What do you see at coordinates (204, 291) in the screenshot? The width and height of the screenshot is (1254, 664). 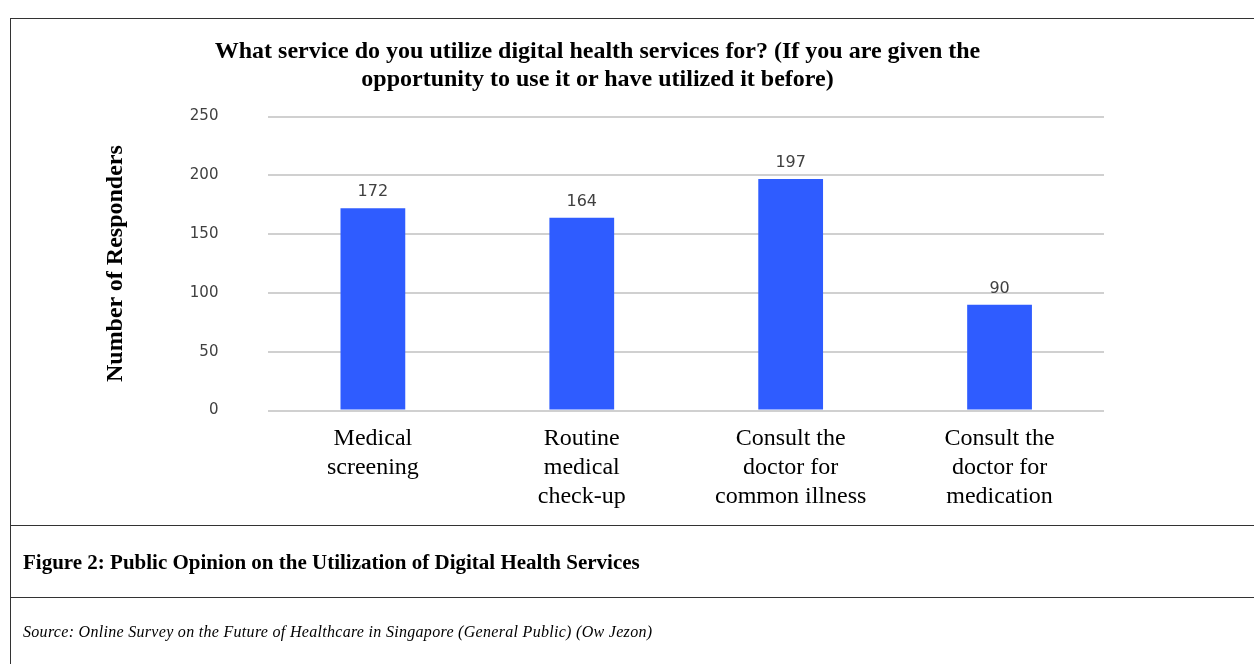 I see `y-tick-label: 100` at bounding box center [204, 291].